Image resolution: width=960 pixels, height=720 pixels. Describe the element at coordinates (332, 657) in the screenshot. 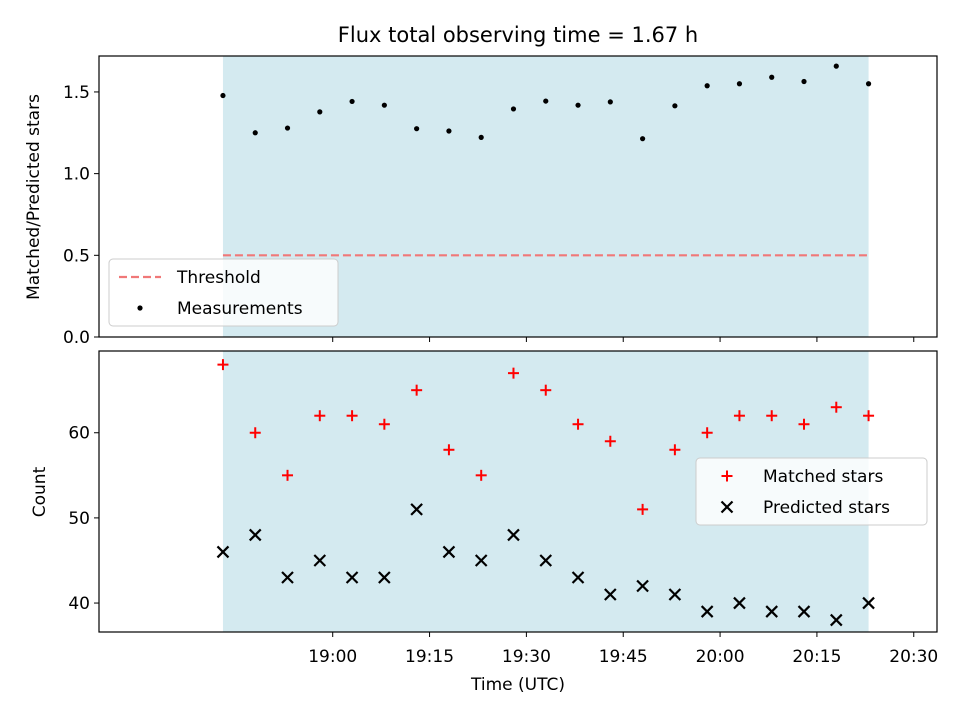

I see `x-tick-label: 19:00` at that location.